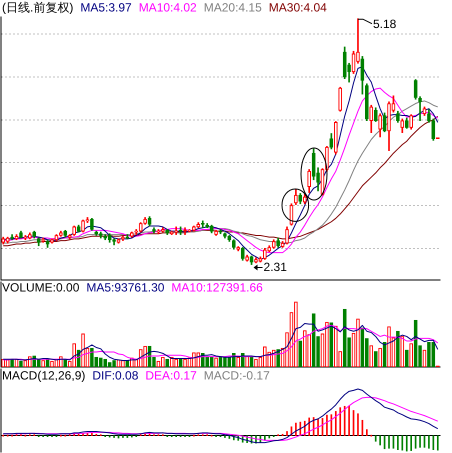 Image resolution: width=452 pixels, height=453 pixels. What do you see at coordinates (171, 375) in the screenshot?
I see `text: DEA:0.17` at bounding box center [171, 375].